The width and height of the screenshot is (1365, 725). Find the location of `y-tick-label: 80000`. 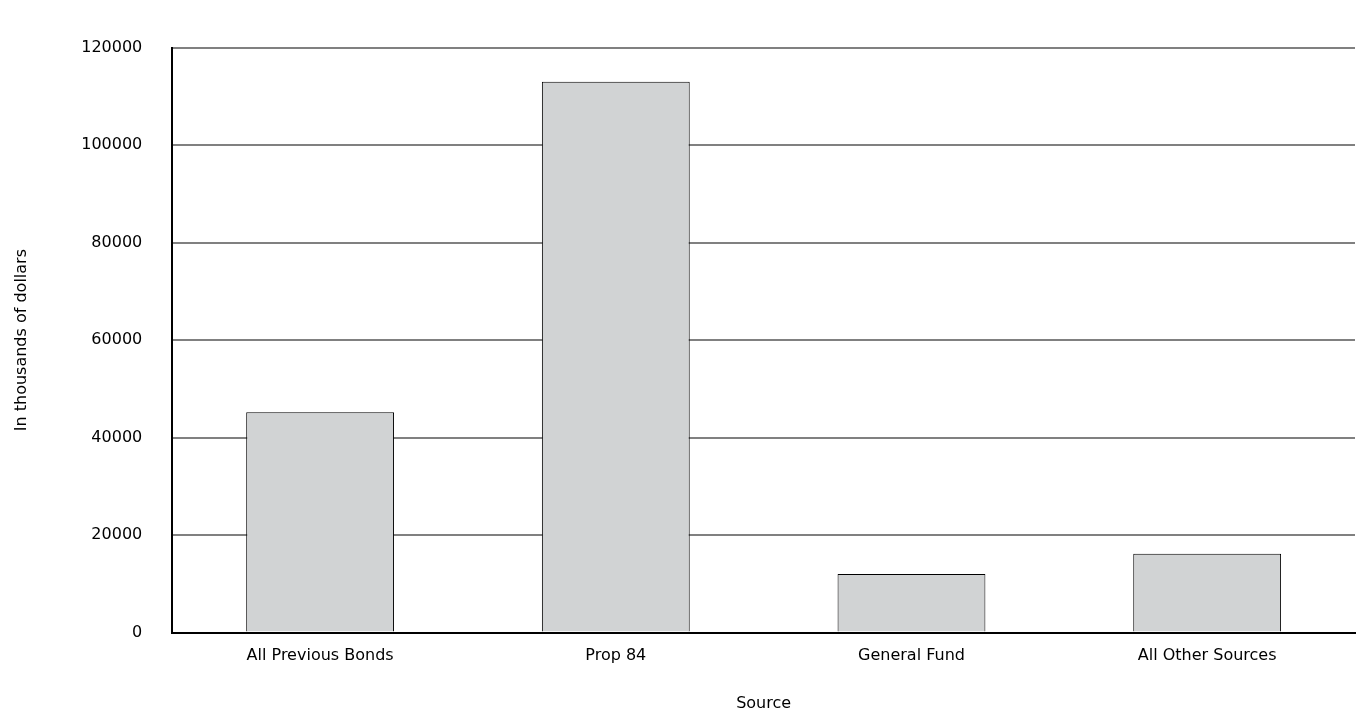

y-tick-label: 80000 is located at coordinates (117, 241).